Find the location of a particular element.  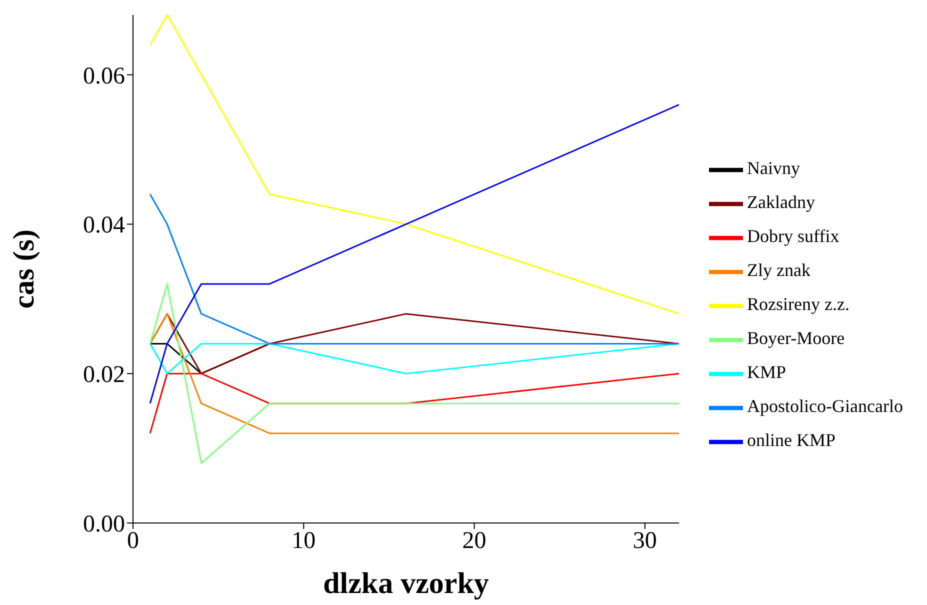

x-axis-title: dlzka vzorky is located at coordinates (406, 583).